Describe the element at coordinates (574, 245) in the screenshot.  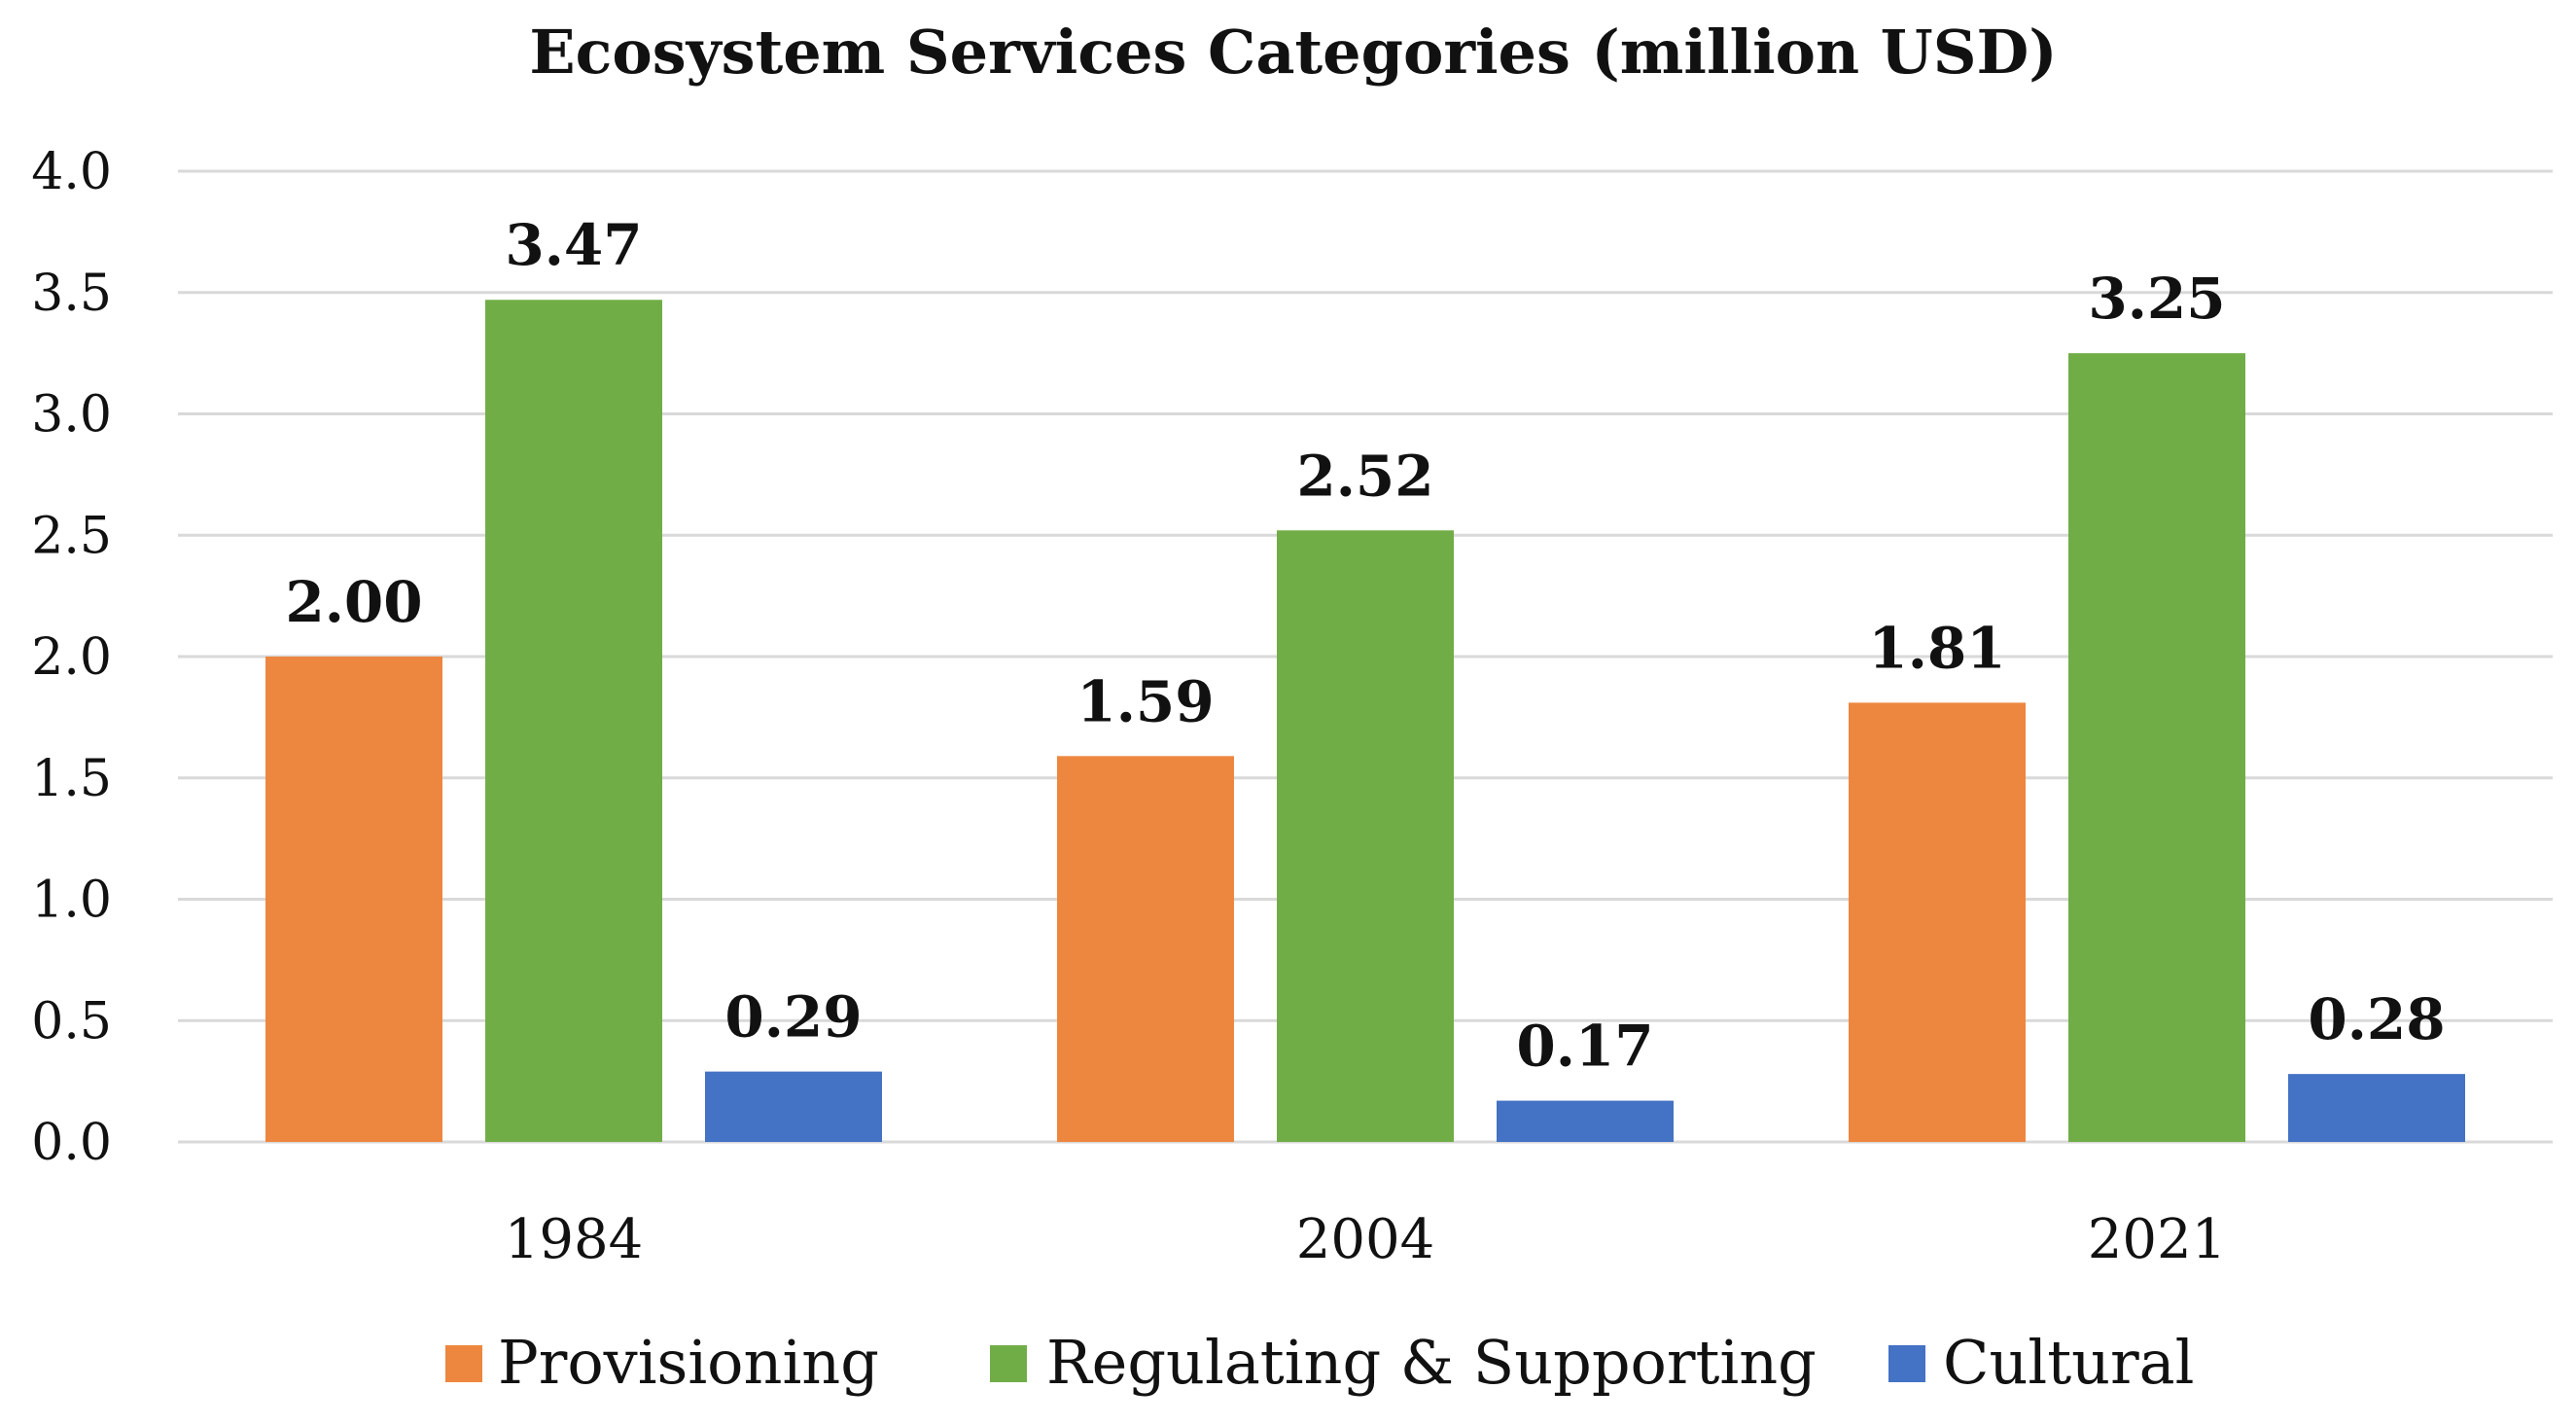
I see `data-label: 3.47` at that location.